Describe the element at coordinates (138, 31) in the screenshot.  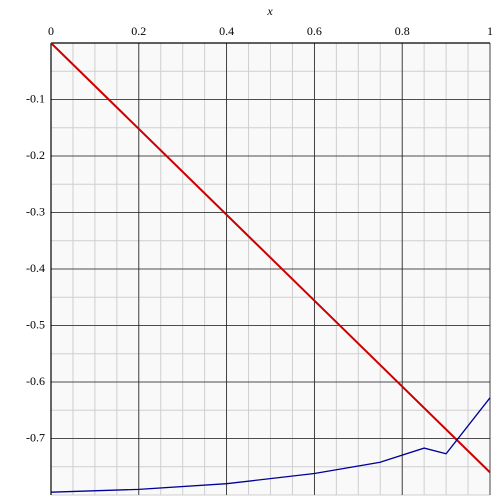
I see `x-tick-label: 0.2` at that location.